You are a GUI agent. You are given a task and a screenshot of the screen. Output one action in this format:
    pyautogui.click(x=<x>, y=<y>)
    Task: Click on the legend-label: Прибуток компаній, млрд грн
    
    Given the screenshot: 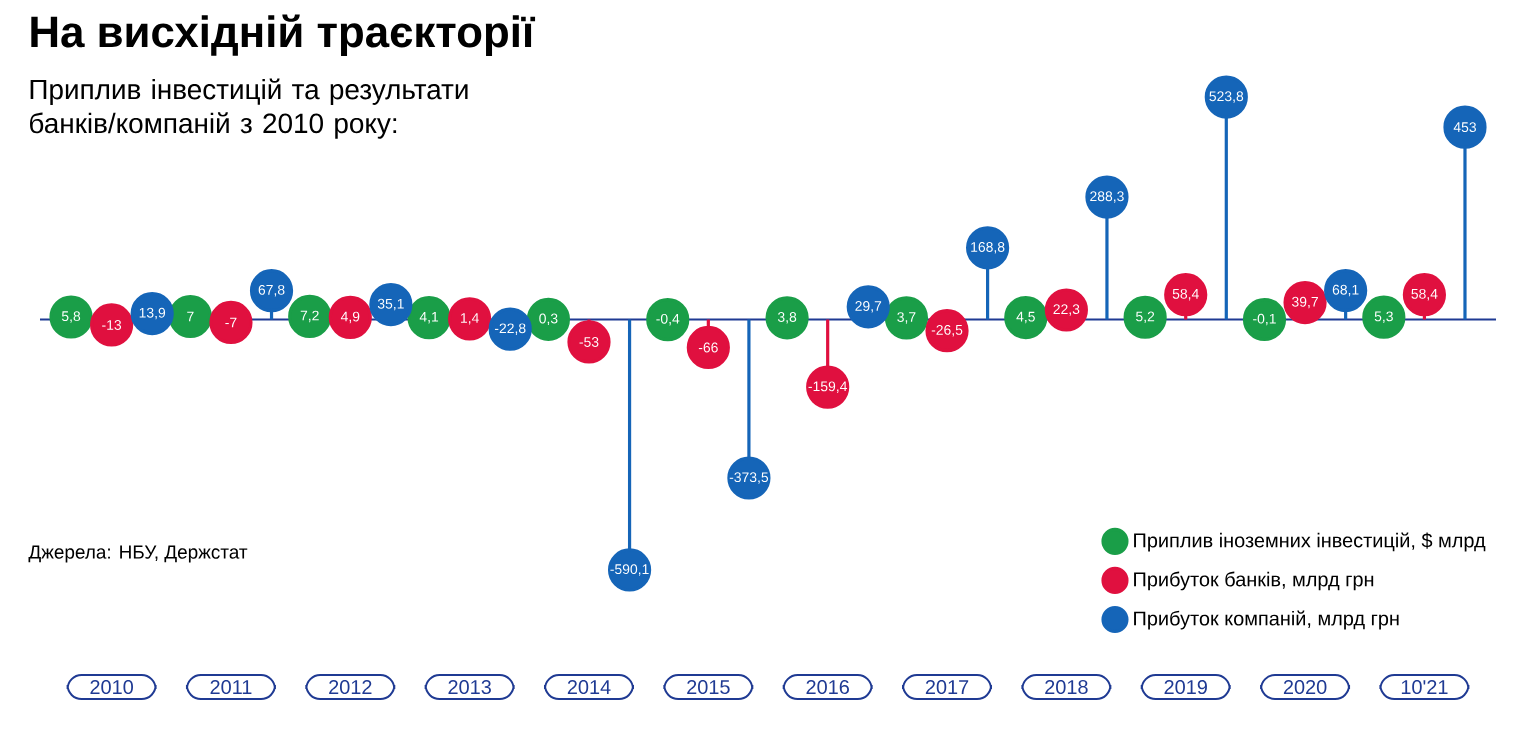 What is the action you would take?
    pyautogui.click(x=1266, y=620)
    